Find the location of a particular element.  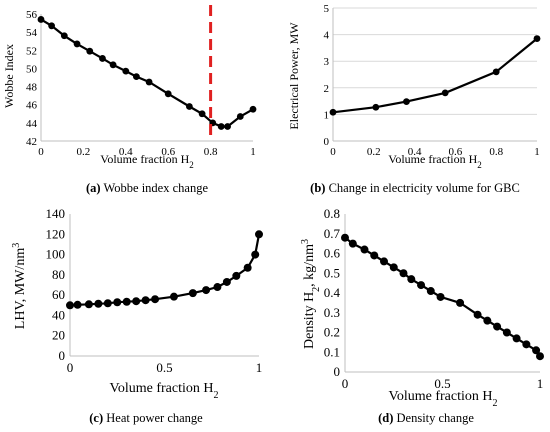

panel-c-xlabel: Volume fraction H2 is located at coordinates (164, 391).